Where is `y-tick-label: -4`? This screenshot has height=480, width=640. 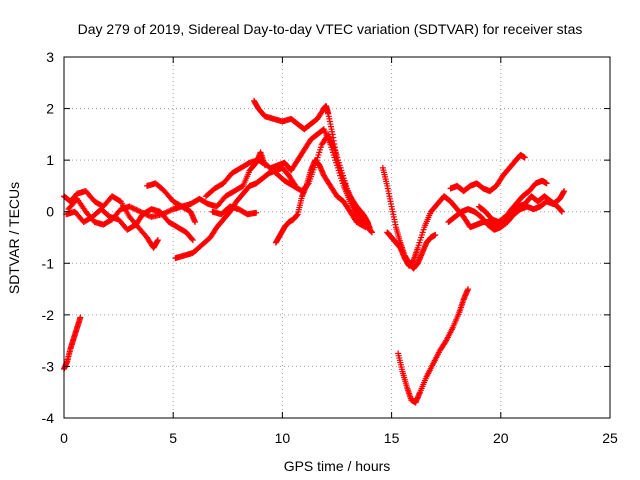 y-tick-label: -4 is located at coordinates (48, 418).